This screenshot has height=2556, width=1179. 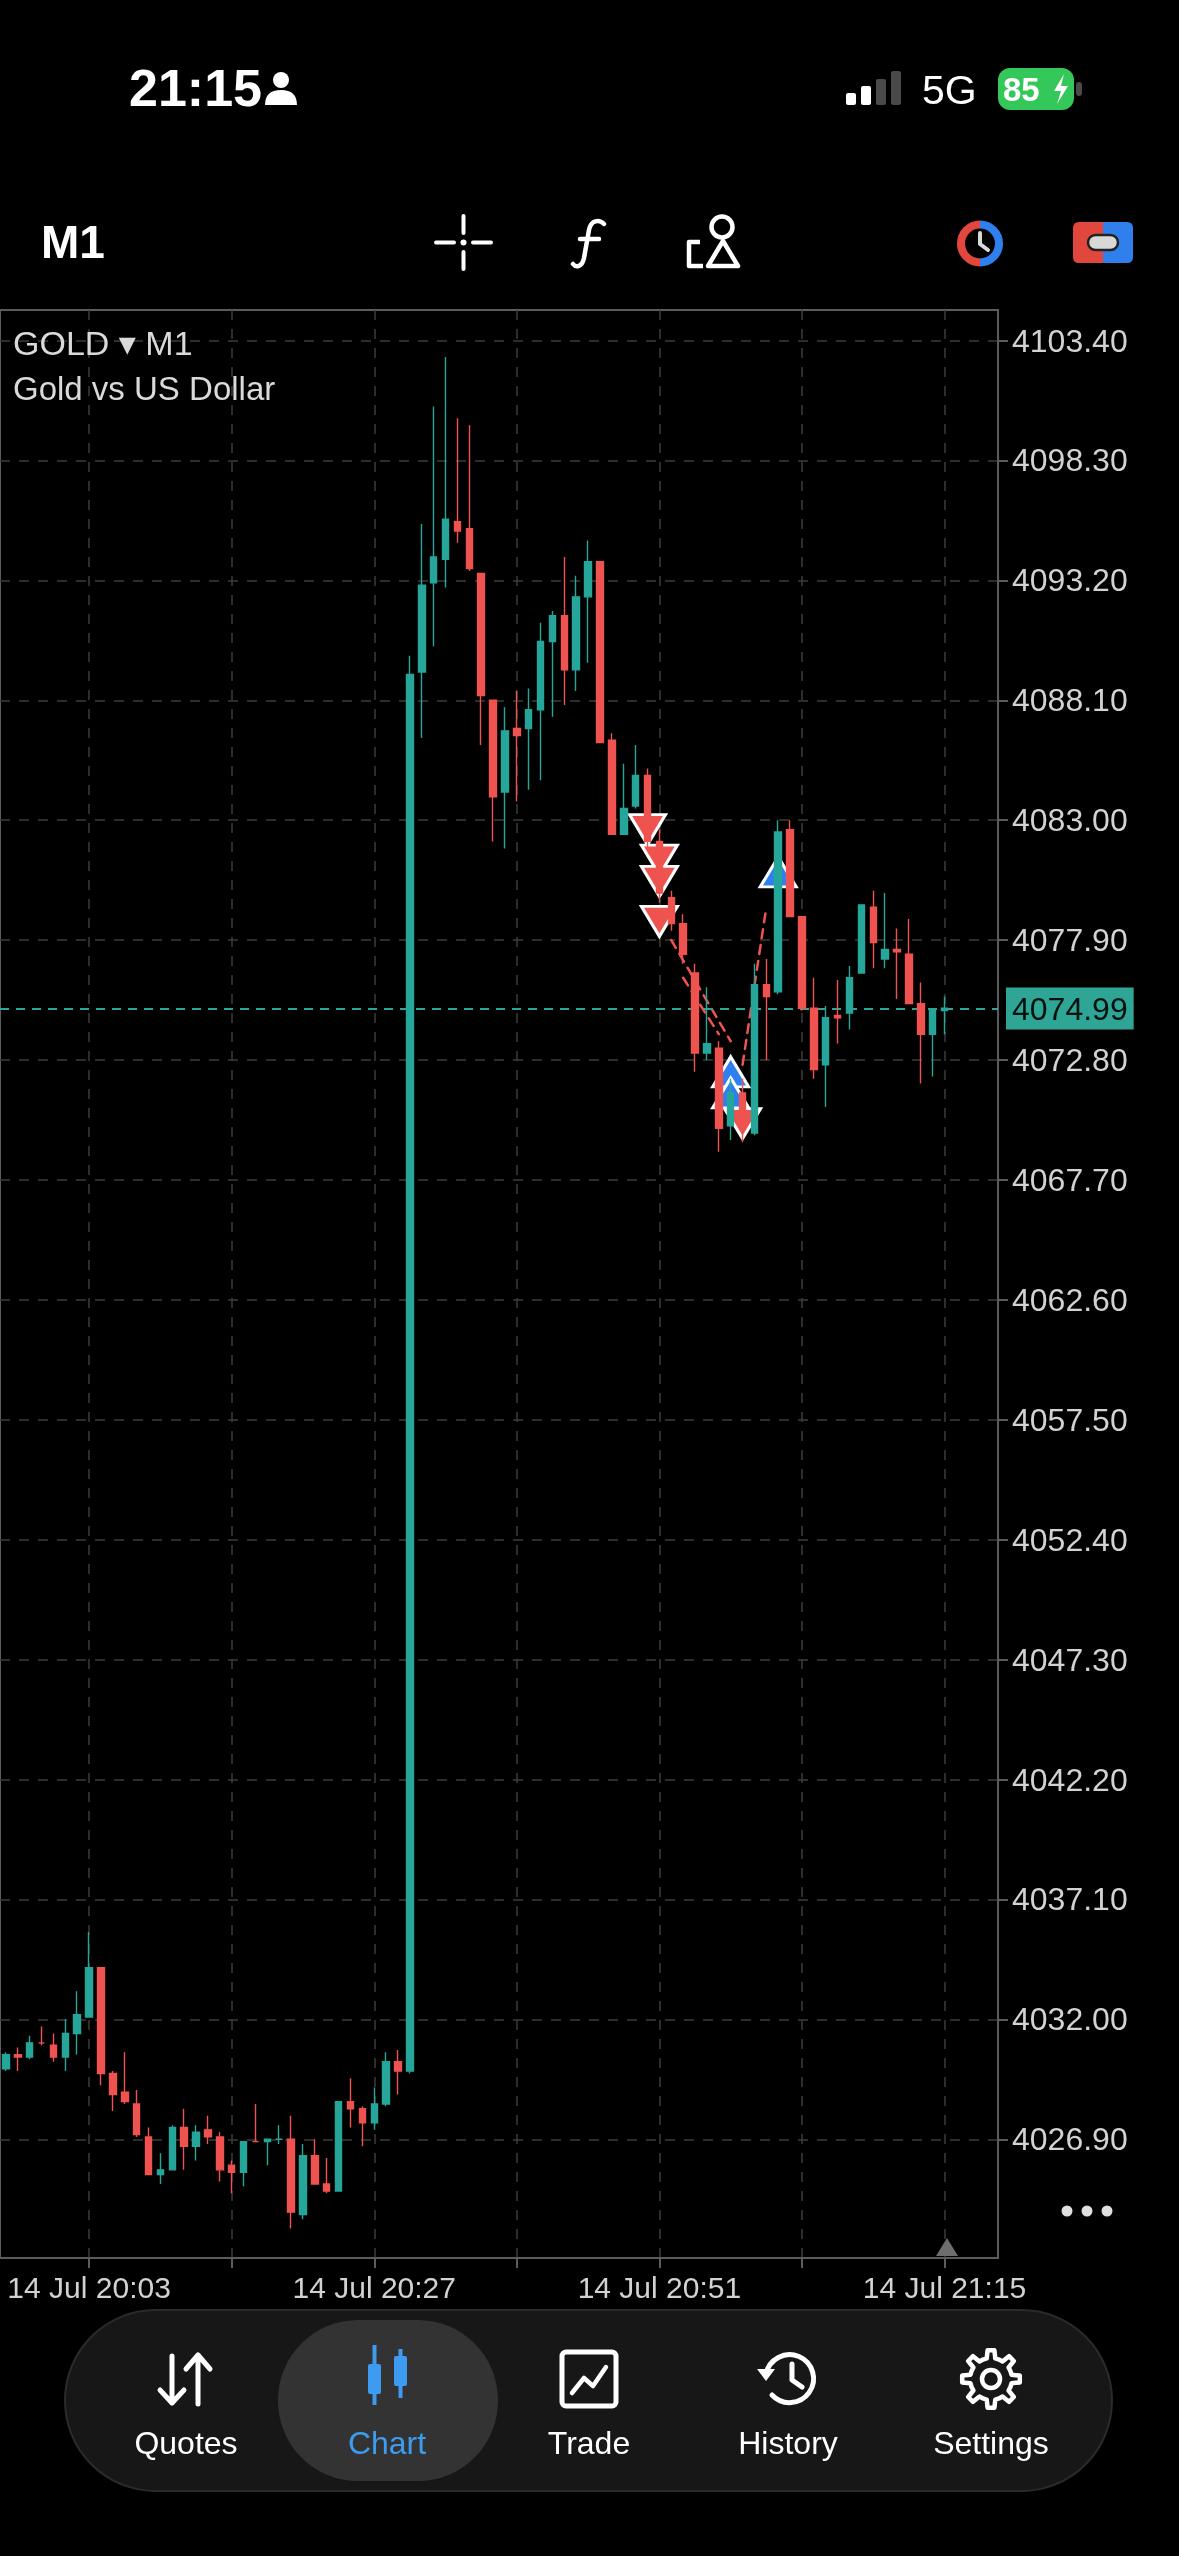 I want to click on text: Settings, so click(x=991, y=2443).